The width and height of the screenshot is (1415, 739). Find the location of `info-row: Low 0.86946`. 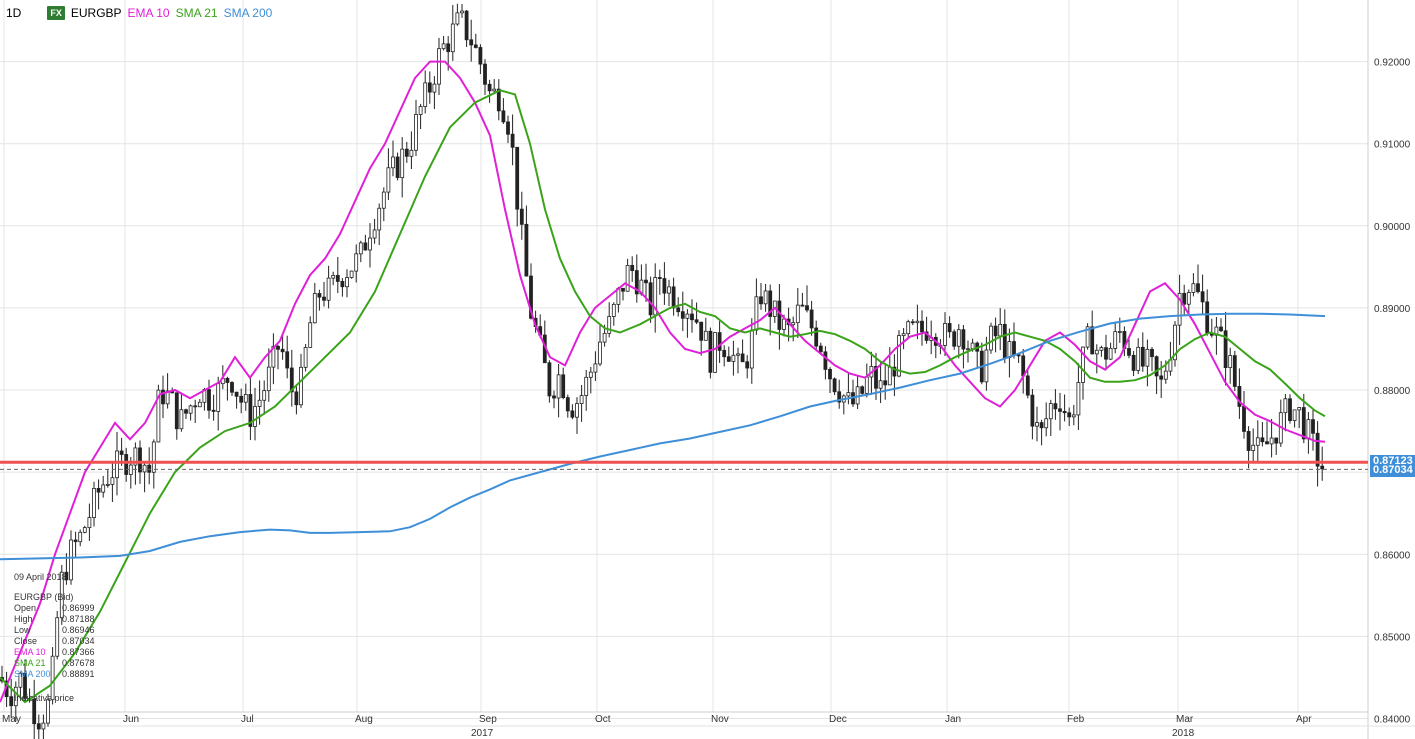

info-row: Low 0.86946 is located at coordinates (54, 630).